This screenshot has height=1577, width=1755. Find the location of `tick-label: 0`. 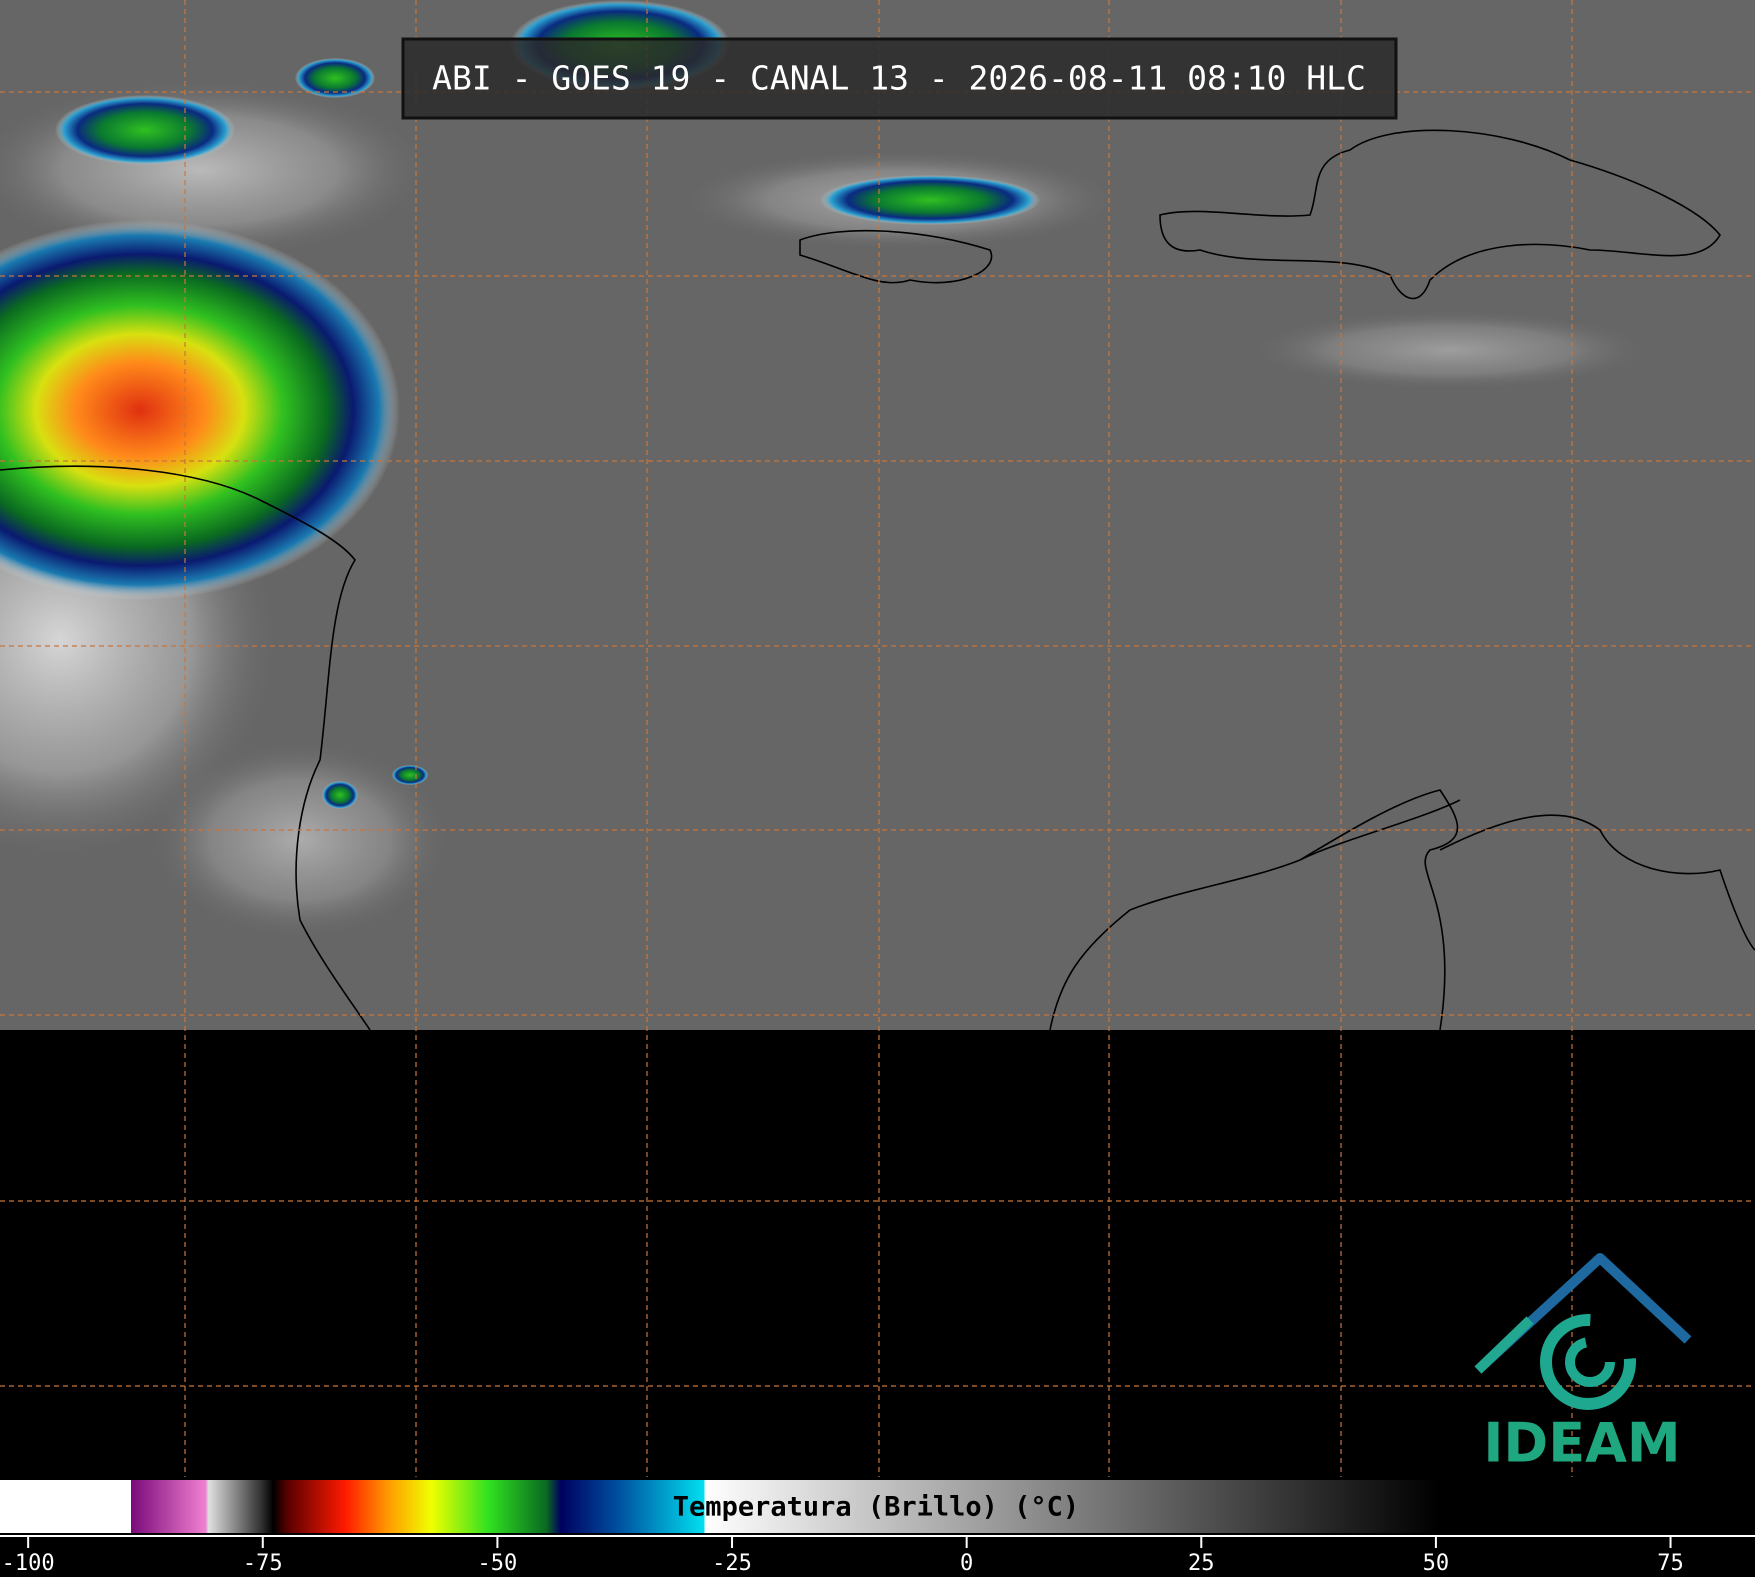

tick-label: 0 is located at coordinates (966, 1563).